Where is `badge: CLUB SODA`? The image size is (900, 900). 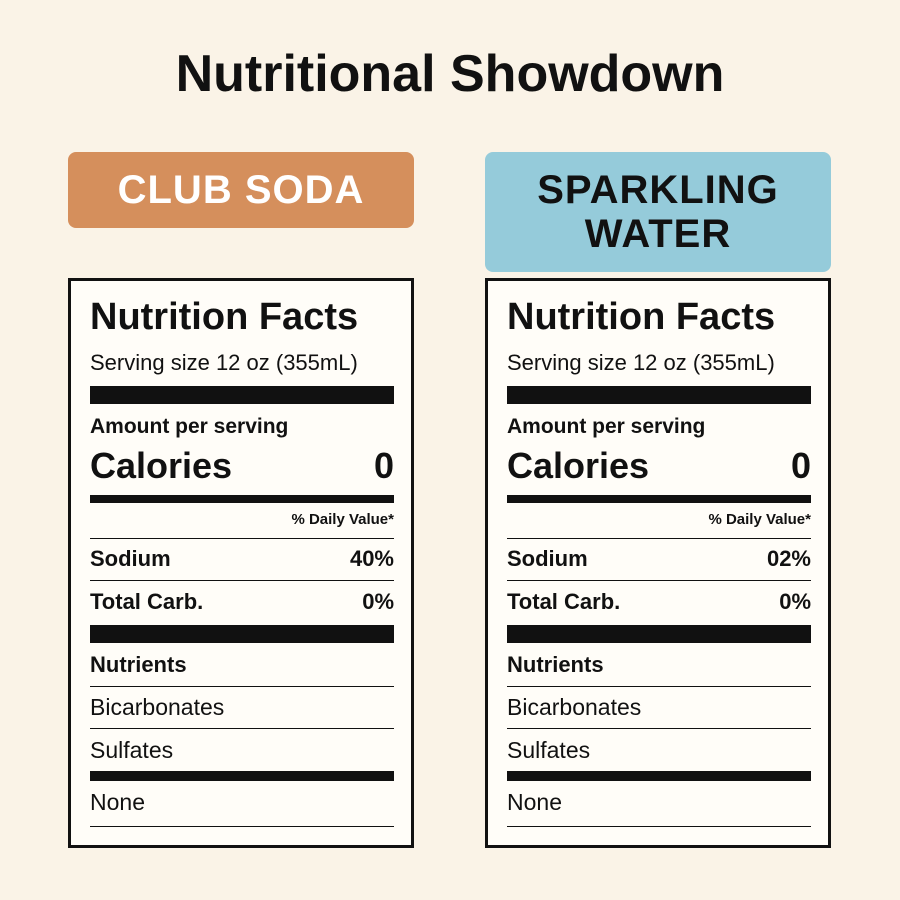 badge: CLUB SODA is located at coordinates (241, 190).